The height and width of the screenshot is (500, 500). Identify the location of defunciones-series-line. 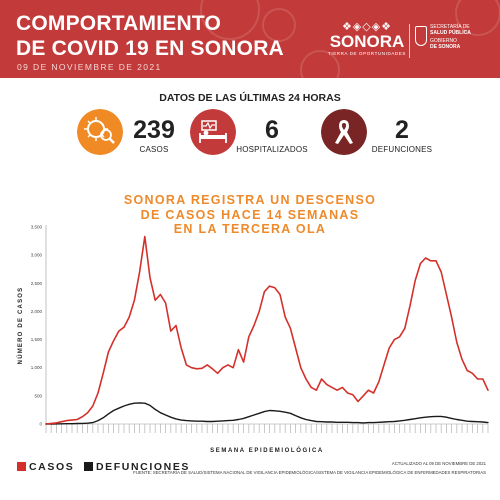
(267, 413).